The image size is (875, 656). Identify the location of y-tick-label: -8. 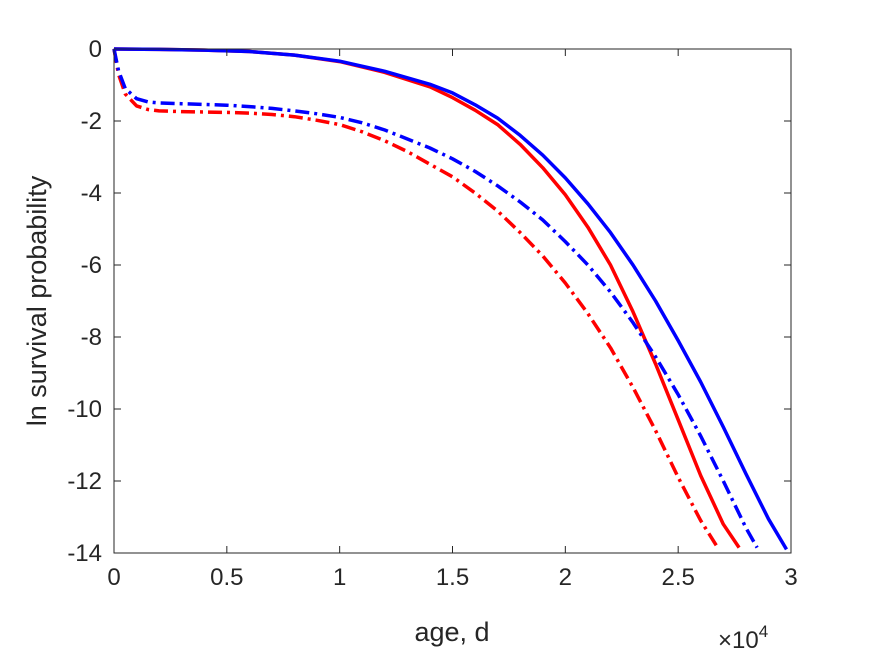
(91, 337).